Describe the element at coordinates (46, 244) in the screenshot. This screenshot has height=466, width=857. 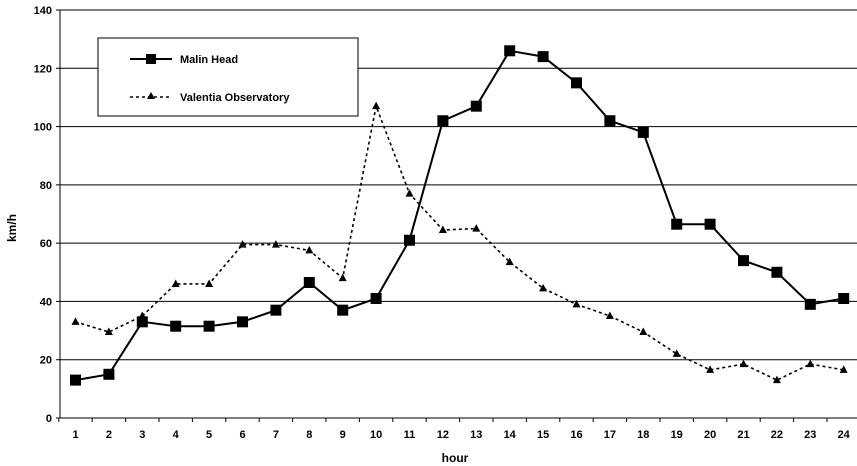
I see `y-tick-label-60: 60` at that location.